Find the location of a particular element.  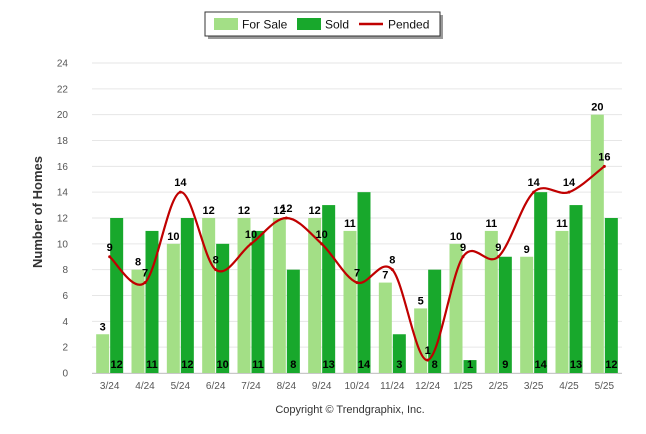

for-sale-value-label: 8 is located at coordinates (138, 263).